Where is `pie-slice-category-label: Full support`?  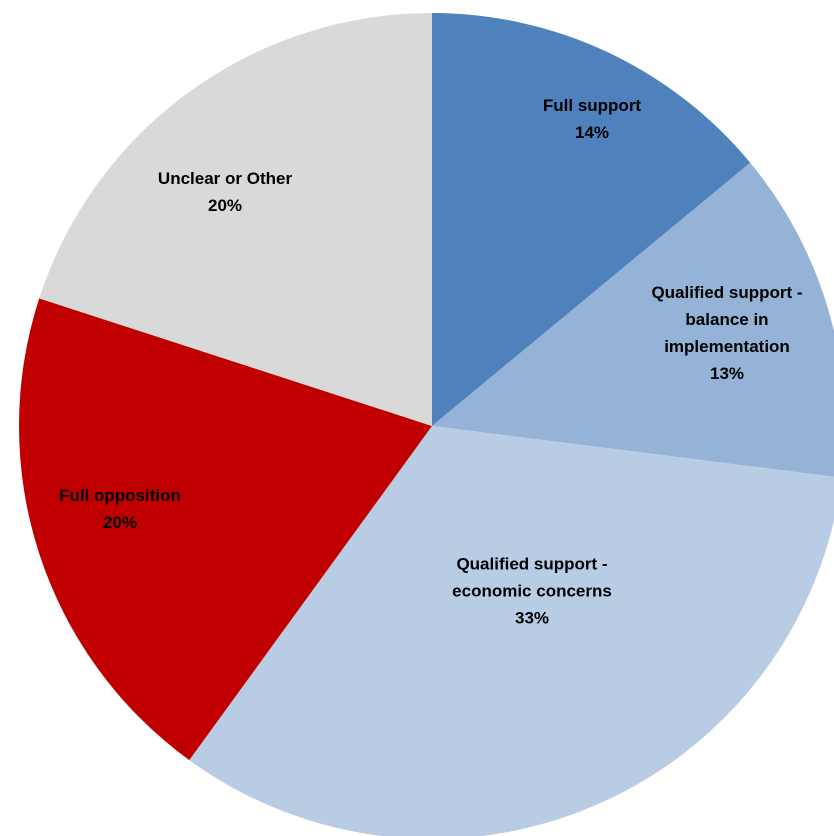
pie-slice-category-label: Full support is located at coordinates (592, 105).